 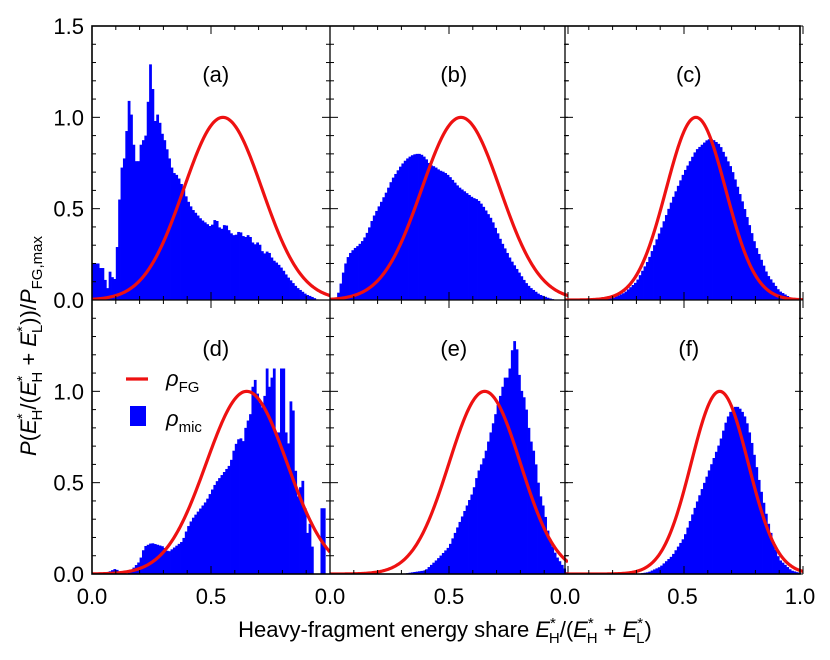 I want to click on panel-label: (c), so click(x=689, y=74).